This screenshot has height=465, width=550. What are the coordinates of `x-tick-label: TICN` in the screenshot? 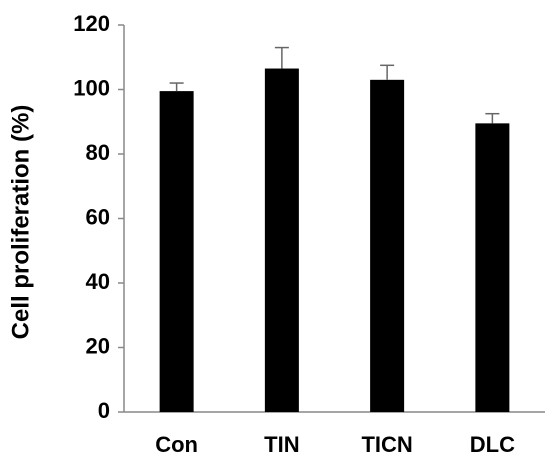 It's located at (386, 444).